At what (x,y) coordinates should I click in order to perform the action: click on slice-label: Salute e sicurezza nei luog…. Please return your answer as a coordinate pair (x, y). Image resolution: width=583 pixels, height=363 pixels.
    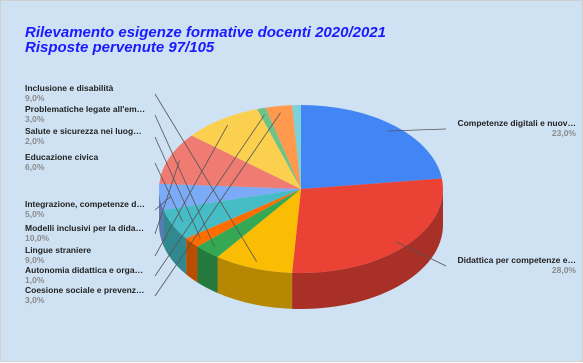
    Looking at the image, I should click on (83, 131).